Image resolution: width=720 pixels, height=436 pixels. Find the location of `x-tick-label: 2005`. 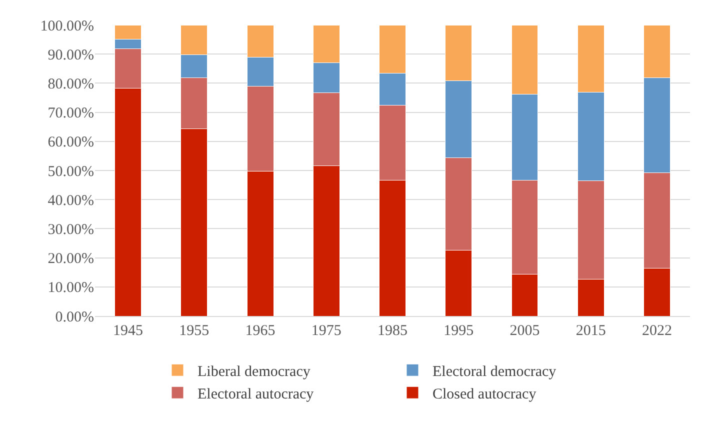

x-tick-label: 2005 is located at coordinates (525, 331).